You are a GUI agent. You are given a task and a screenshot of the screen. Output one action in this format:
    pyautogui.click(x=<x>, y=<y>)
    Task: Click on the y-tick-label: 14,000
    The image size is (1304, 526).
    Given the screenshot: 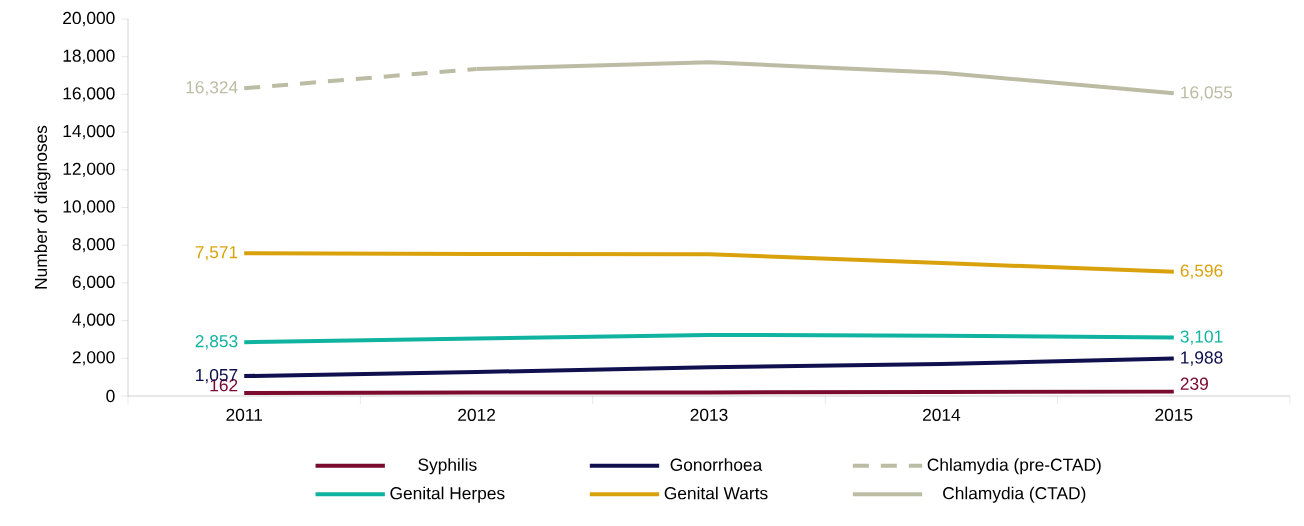 What is the action you would take?
    pyautogui.click(x=89, y=132)
    